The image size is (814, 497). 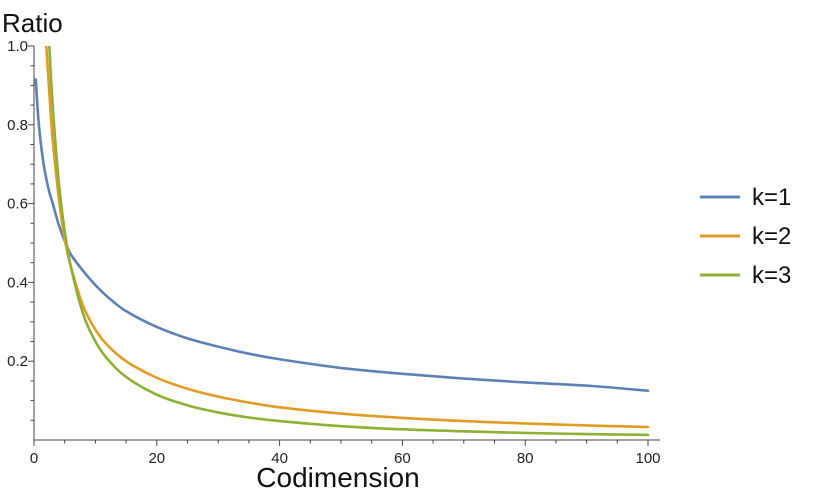 What do you see at coordinates (17, 204) in the screenshot?
I see `y-tick-label: 0.6` at bounding box center [17, 204].